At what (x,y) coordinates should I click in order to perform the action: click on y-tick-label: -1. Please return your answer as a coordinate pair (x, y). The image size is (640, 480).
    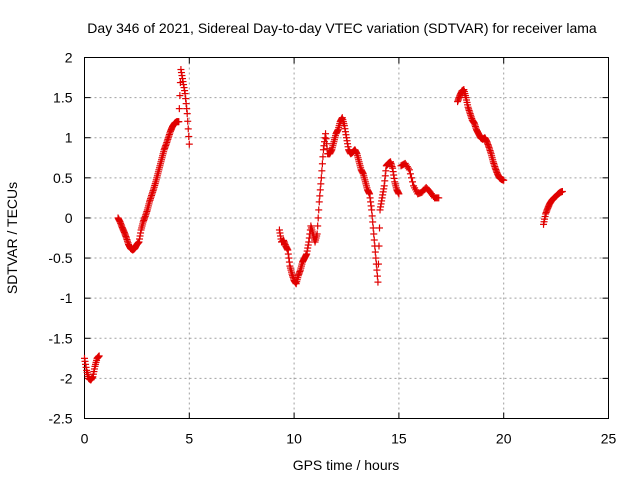
    Looking at the image, I should click on (66, 298).